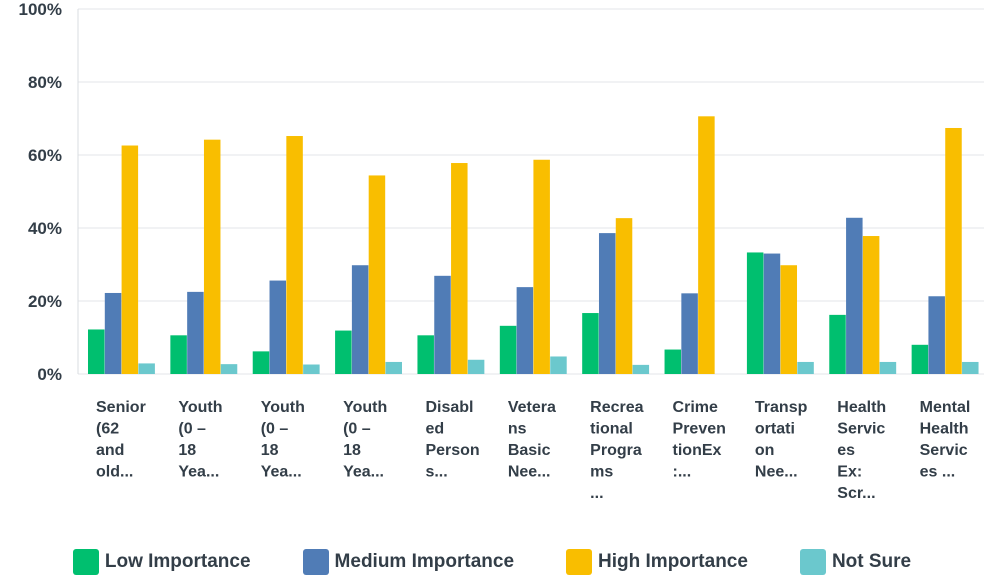 The height and width of the screenshot is (578, 984). I want to click on y-tick-label: 0%, so click(49, 374).